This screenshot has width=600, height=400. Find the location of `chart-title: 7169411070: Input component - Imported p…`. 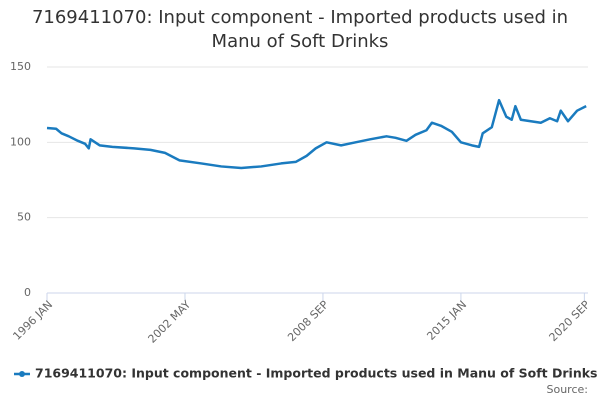

chart-title: 7169411070: Input component - Imported p… is located at coordinates (300, 29).